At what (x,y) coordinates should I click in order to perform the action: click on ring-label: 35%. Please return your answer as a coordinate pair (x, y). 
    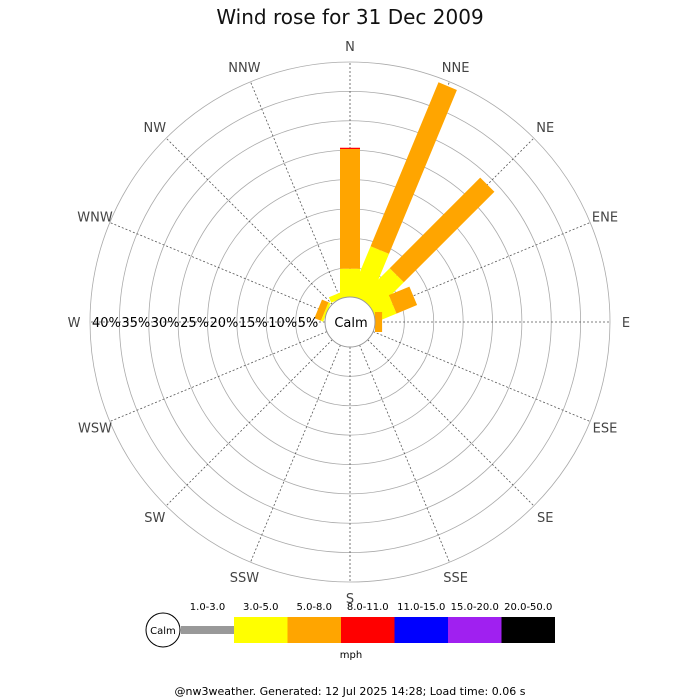
    Looking at the image, I should click on (135, 323).